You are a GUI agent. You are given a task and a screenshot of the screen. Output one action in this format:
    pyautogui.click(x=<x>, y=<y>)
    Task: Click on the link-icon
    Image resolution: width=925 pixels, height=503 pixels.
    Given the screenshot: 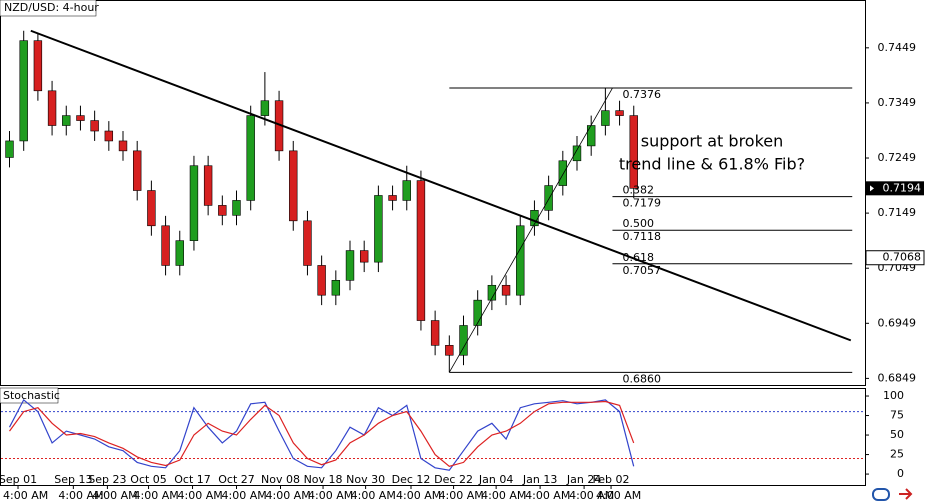 What is the action you would take?
    pyautogui.click(x=881, y=494)
    